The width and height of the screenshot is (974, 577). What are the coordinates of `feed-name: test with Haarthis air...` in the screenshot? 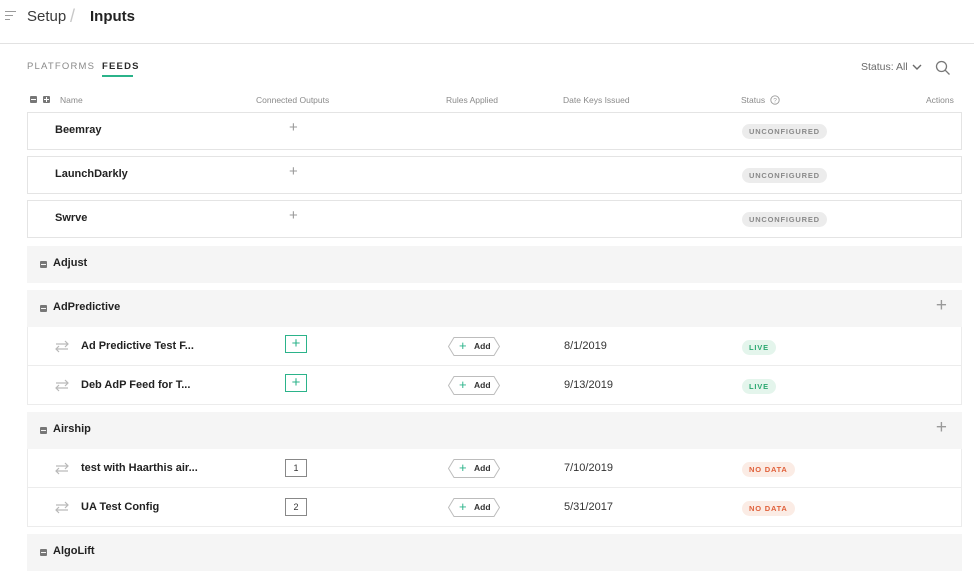 It's located at (139, 468).